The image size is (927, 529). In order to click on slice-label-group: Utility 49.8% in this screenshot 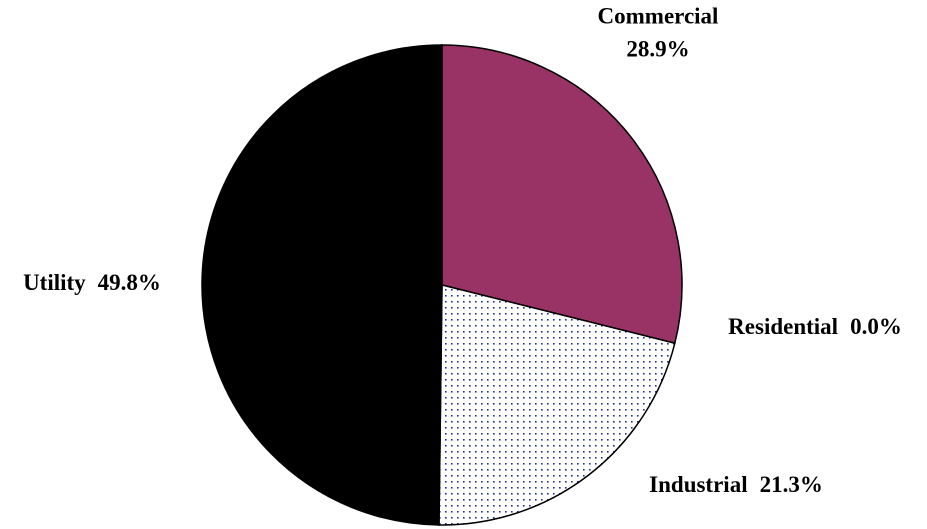, I will do `click(92, 282)`.